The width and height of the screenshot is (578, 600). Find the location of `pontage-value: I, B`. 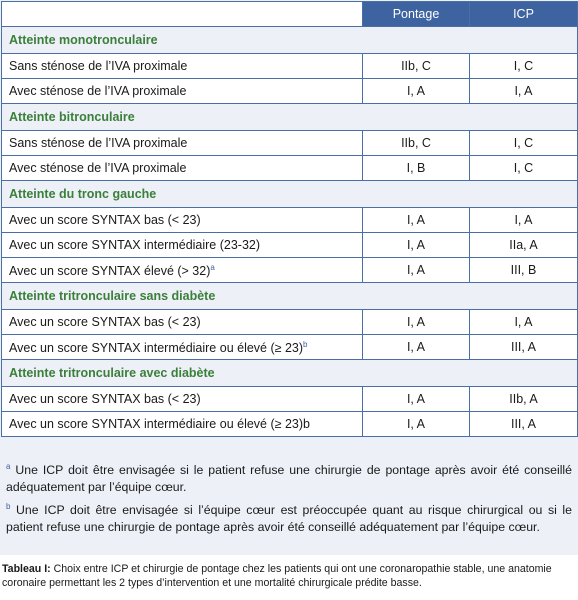

pontage-value: I, B is located at coordinates (416, 168).